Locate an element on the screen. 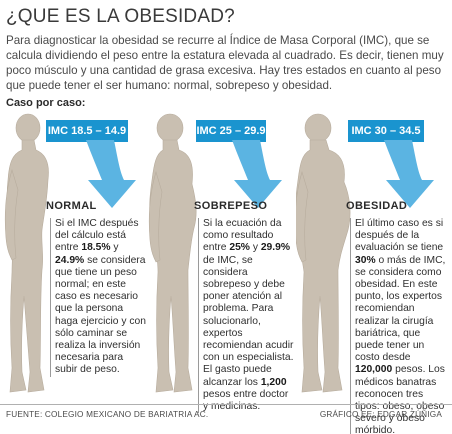 Image resolution: width=452 pixels, height=434 pixels. imc-range-badge: IMC 18.5 – 14.9 is located at coordinates (87, 131).